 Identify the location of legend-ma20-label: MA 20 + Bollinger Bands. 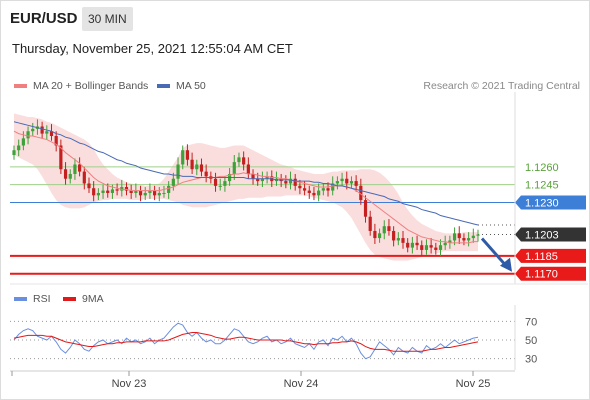
(91, 86).